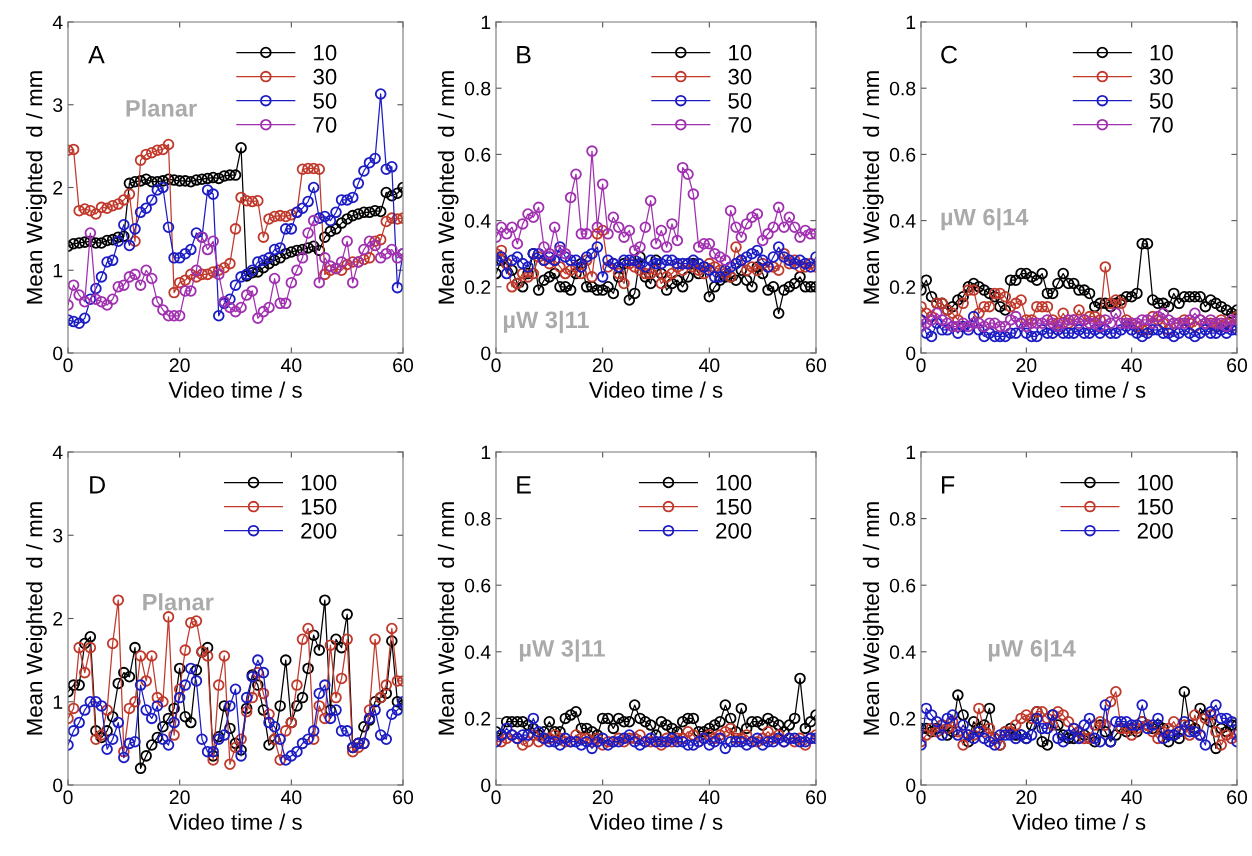 The image size is (1252, 856). Describe the element at coordinates (96, 55) in the screenshot. I see `annotation: A` at that location.